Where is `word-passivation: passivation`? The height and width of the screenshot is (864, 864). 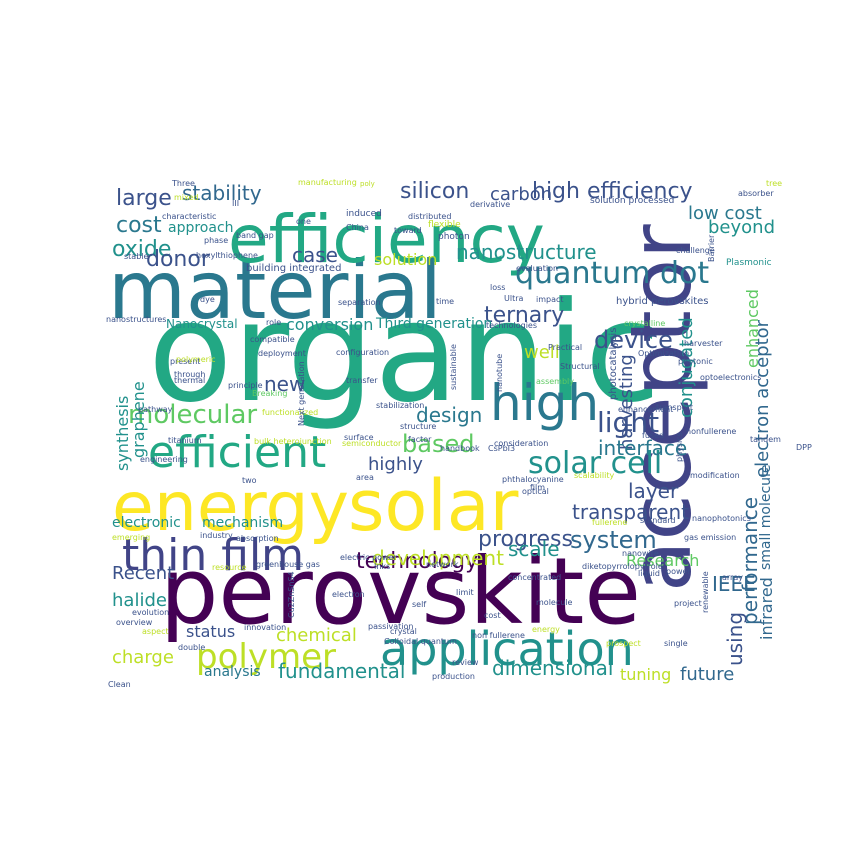 word-passivation: passivation is located at coordinates (391, 626).